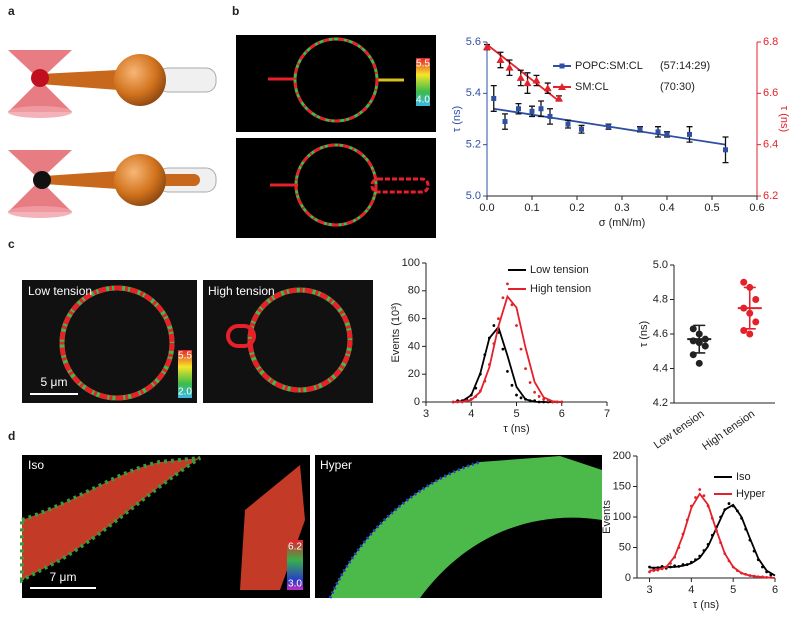 This screenshot has width=800, height=618. I want to click on y-axis-label: Events (10³), so click(396, 333).